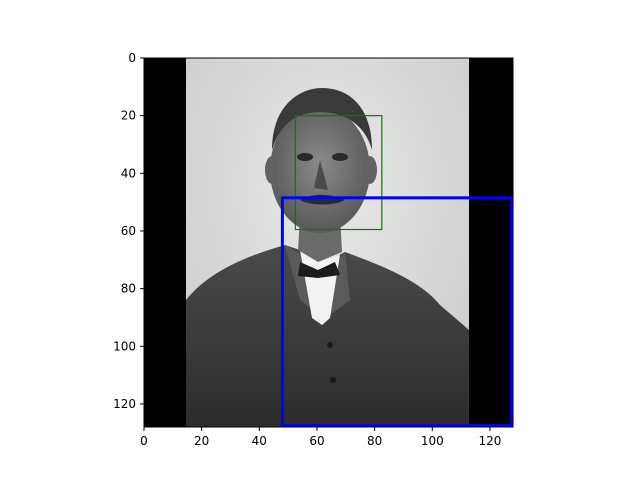 The image size is (640, 480). I want to click on y-tick-label: 120, so click(124, 404).